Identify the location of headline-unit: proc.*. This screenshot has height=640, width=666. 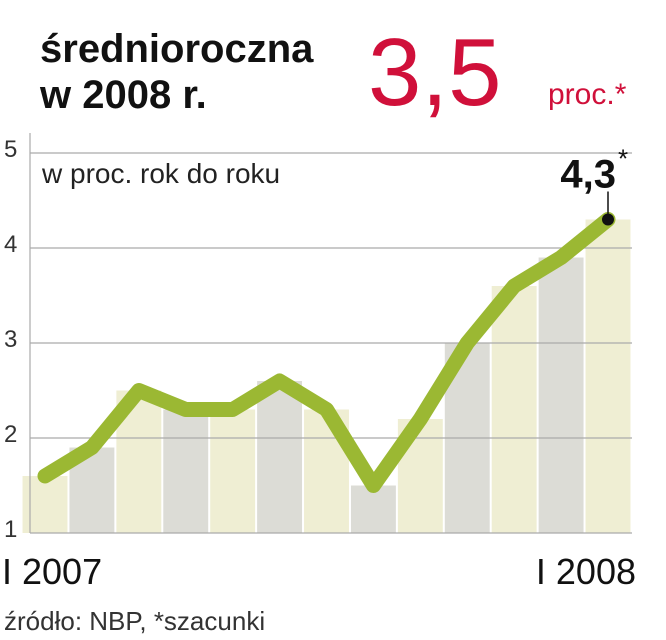
(587, 94).